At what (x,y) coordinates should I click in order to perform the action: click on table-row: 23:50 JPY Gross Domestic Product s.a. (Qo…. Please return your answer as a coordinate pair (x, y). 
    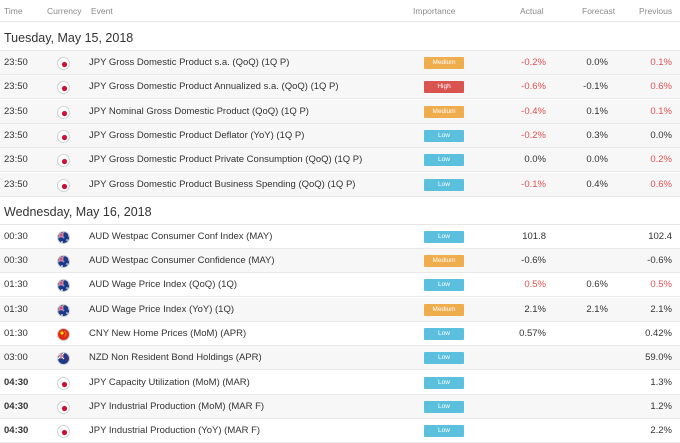
    Looking at the image, I should click on (340, 63).